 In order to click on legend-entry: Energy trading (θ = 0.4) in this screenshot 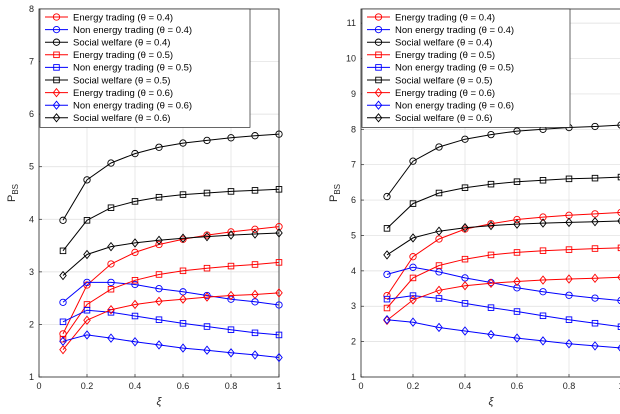, I will do `click(431, 17)`.